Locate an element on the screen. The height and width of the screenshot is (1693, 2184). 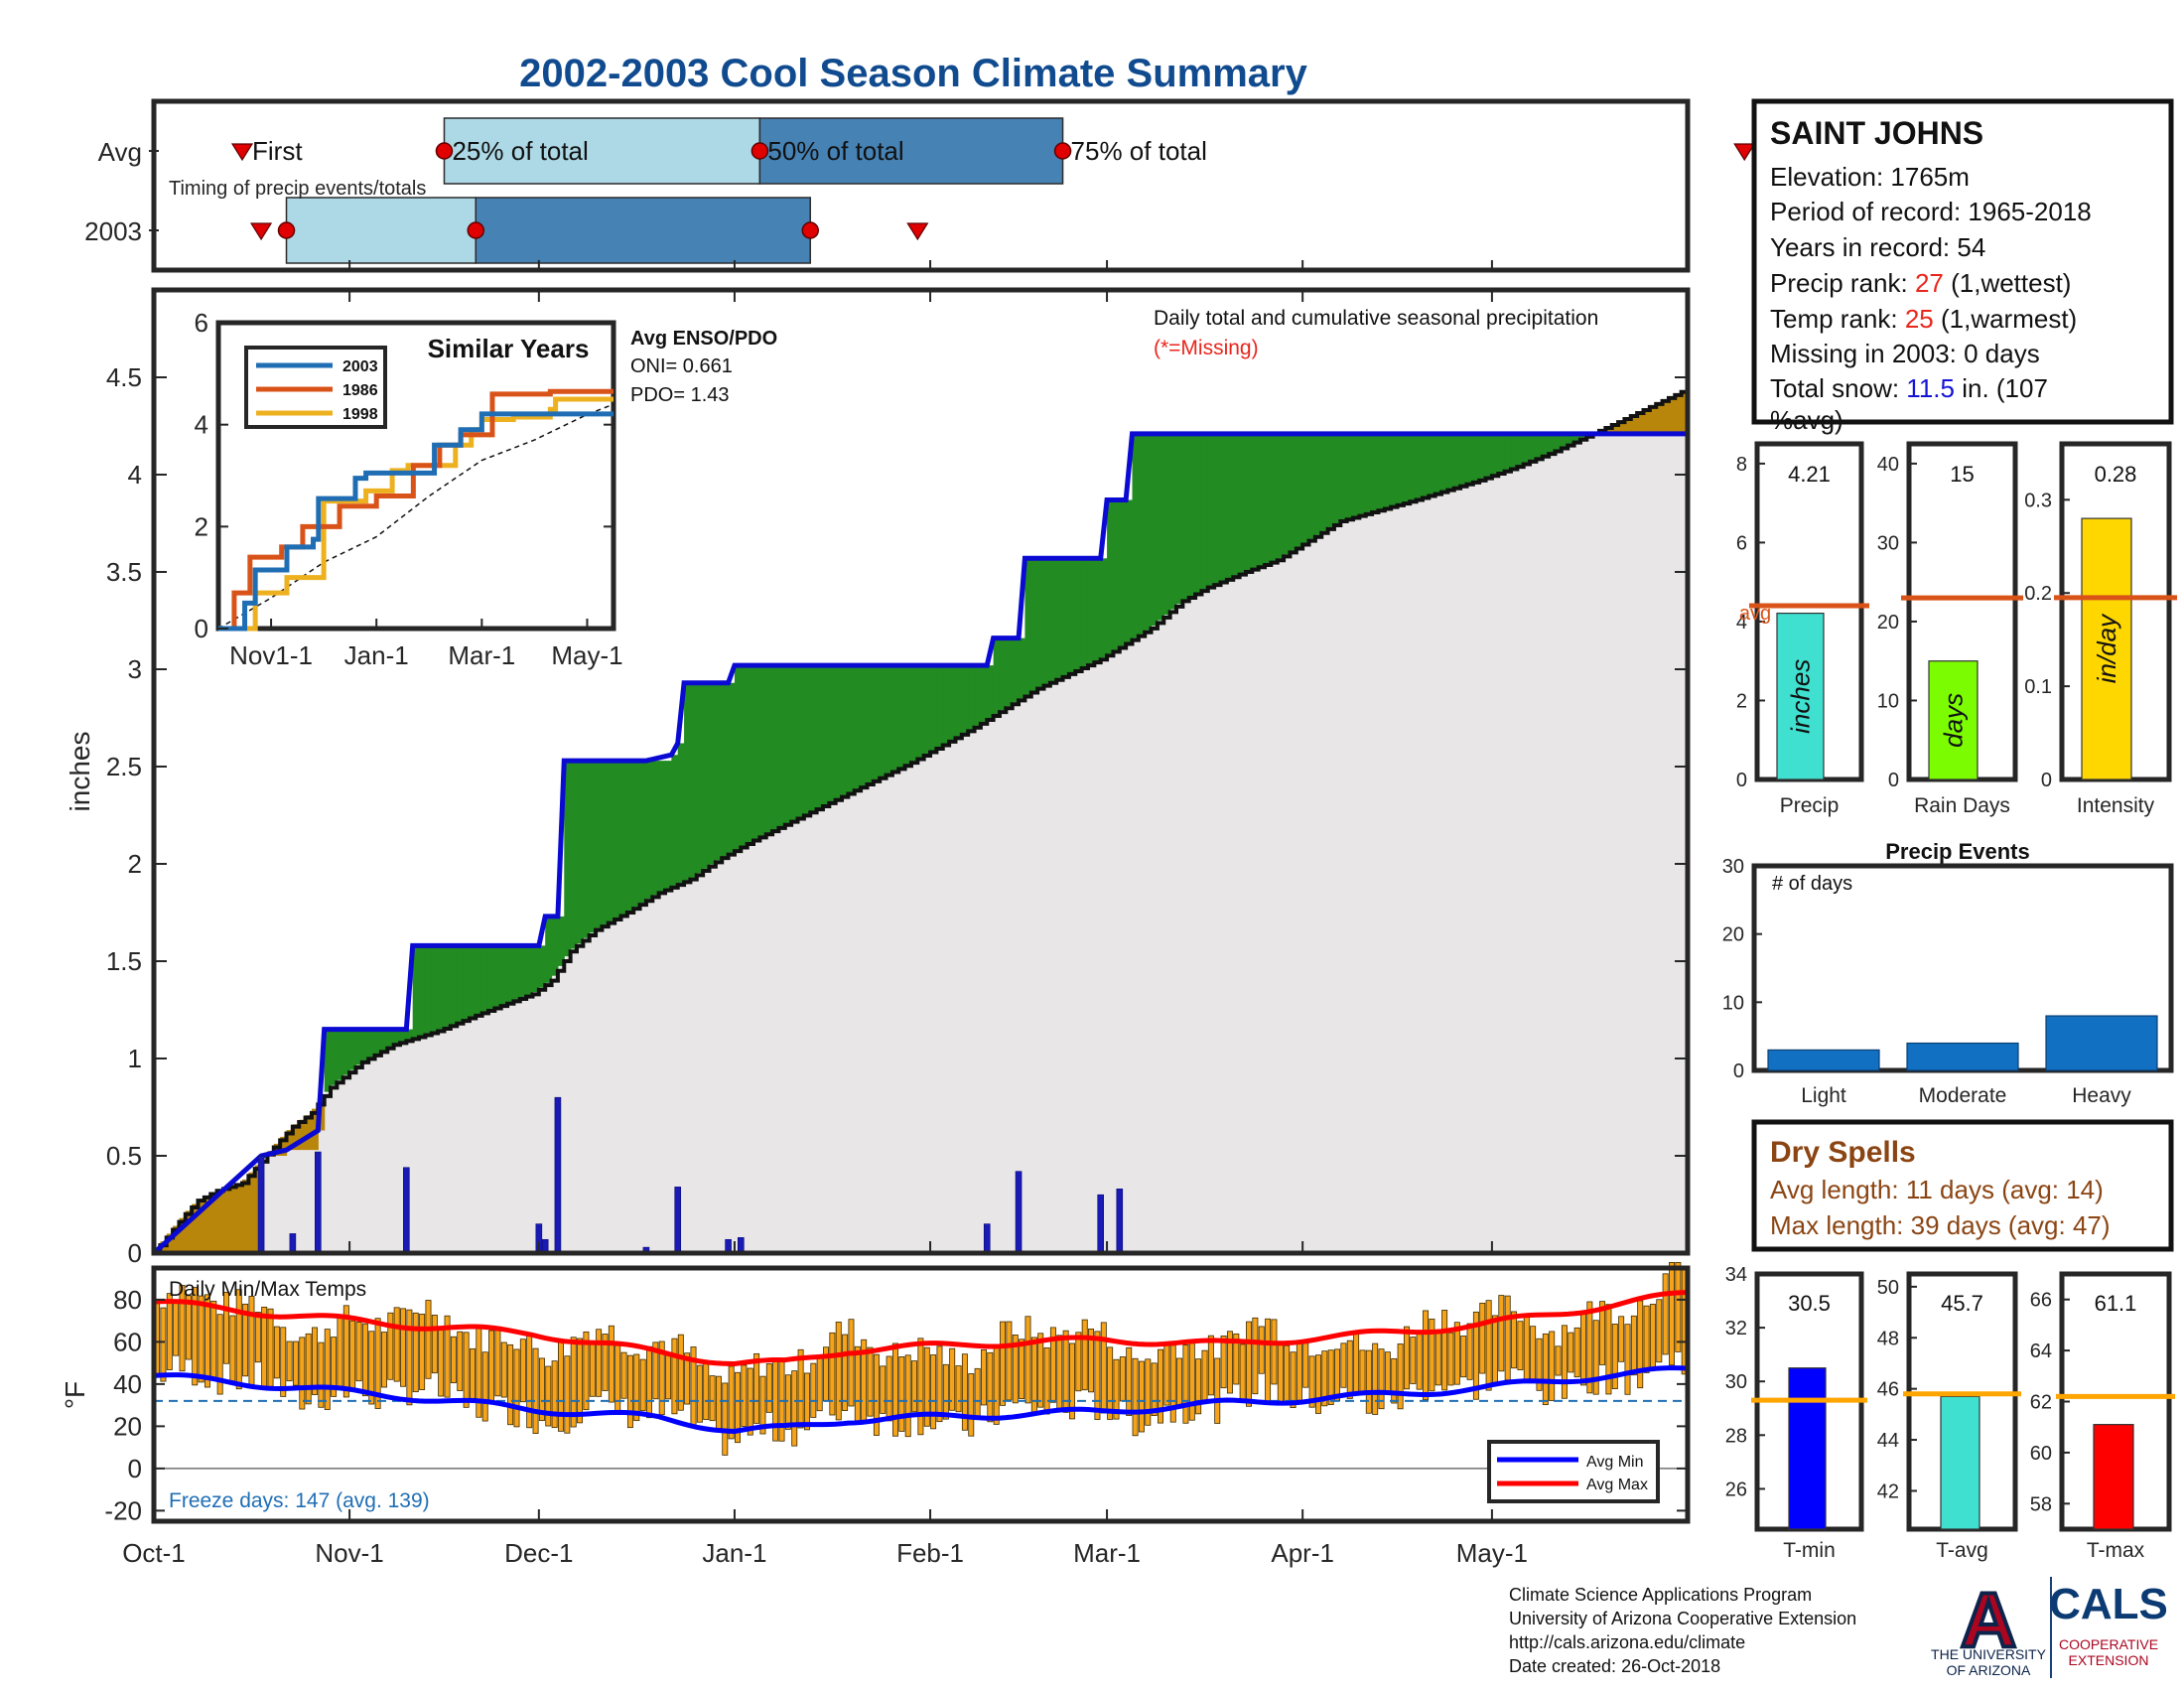
missing-days: Missing in 2003: 0 days is located at coordinates (1905, 354).